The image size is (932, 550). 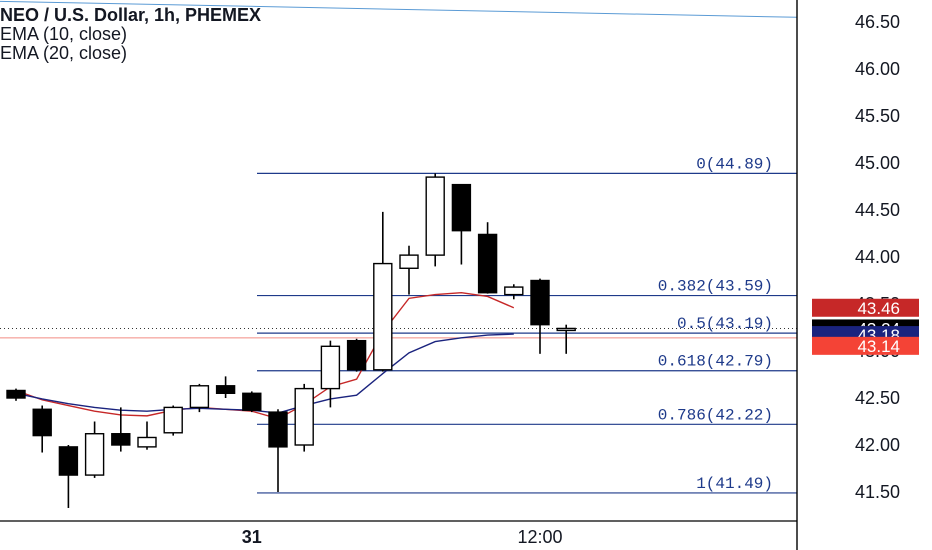 What do you see at coordinates (878, 346) in the screenshot?
I see `price-label-text: 43.14` at bounding box center [878, 346].